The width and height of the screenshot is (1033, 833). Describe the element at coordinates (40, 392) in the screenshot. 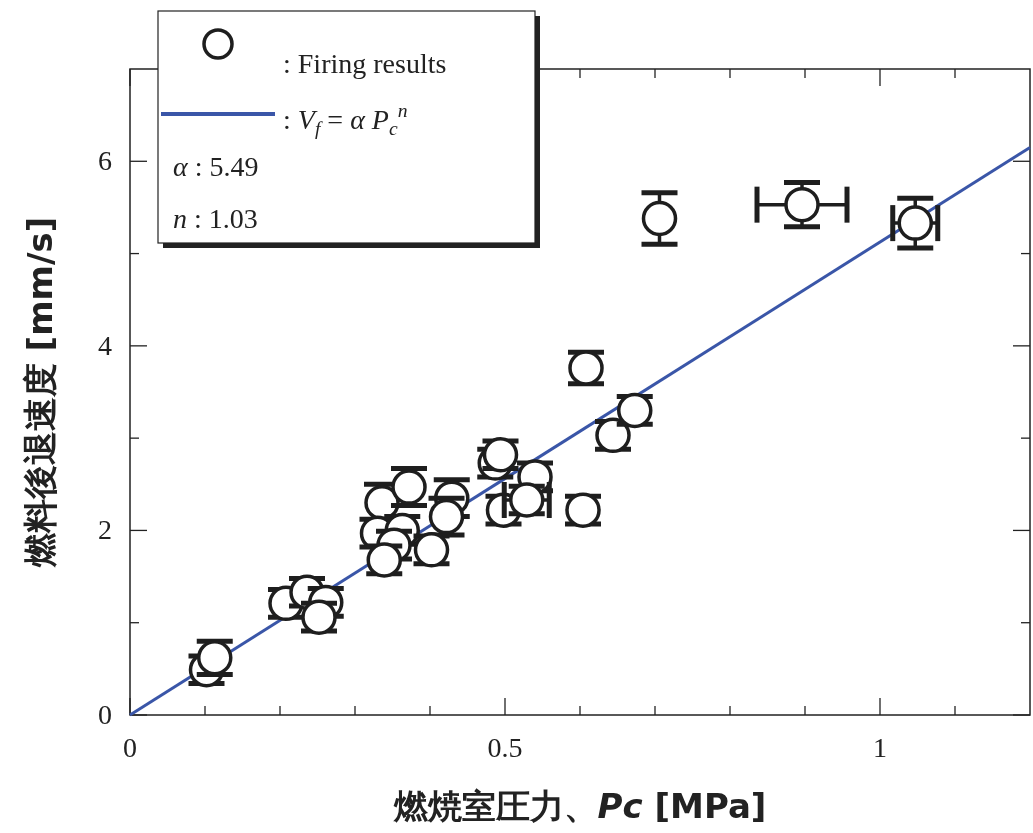

I see `y-axis-title: 燃料後退速度 [mm/s]` at that location.